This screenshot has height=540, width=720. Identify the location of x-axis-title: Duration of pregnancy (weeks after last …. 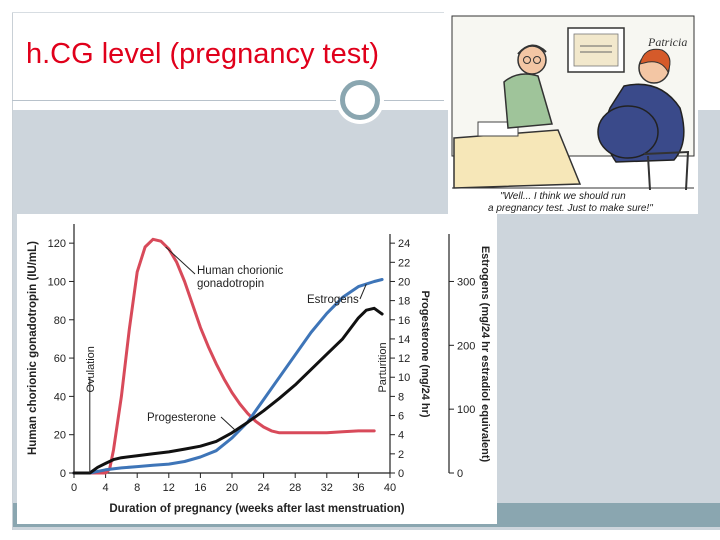
(256, 509).